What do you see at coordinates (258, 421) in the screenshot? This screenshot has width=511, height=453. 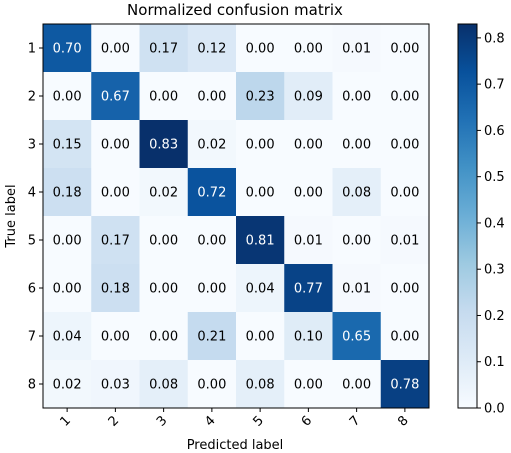 I see `x-tick-label: 5` at bounding box center [258, 421].